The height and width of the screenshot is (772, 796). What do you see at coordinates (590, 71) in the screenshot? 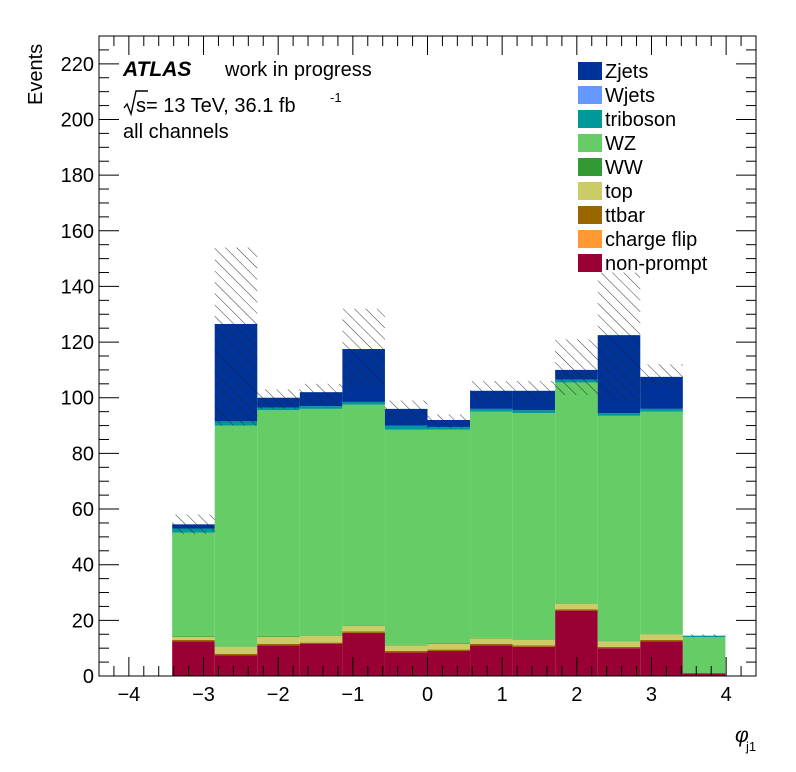
I see `legend-swatch-Zjets` at bounding box center [590, 71].